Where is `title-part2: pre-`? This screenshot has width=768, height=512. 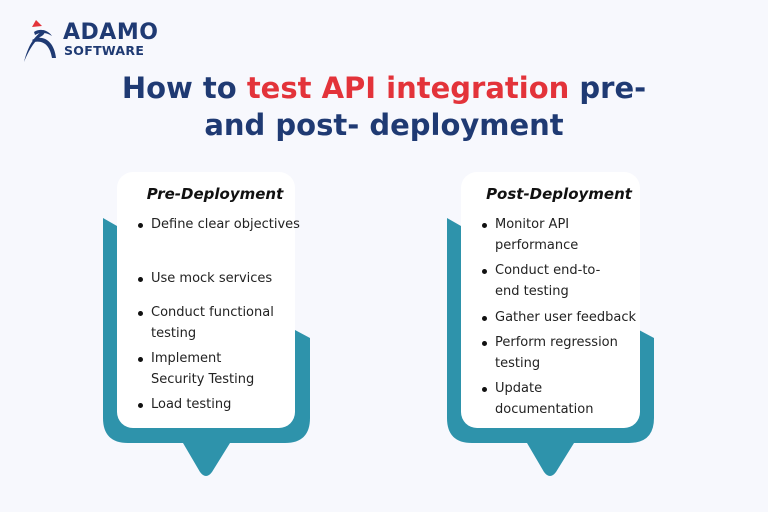 title-part2: pre- is located at coordinates (608, 88).